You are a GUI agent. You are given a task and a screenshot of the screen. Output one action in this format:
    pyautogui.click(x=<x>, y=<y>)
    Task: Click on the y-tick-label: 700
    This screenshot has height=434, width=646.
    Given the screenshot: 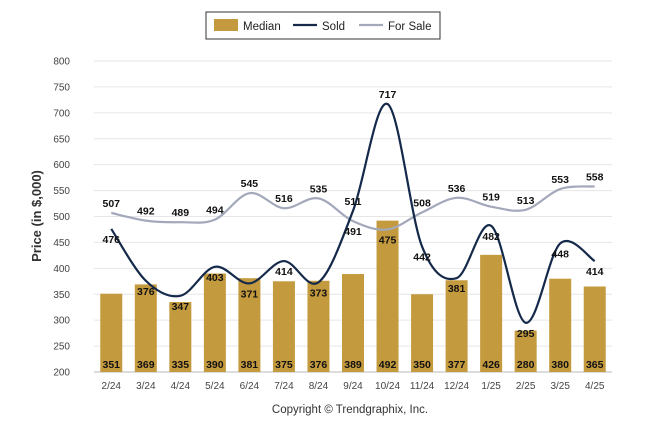 What is the action you would take?
    pyautogui.click(x=61, y=113)
    